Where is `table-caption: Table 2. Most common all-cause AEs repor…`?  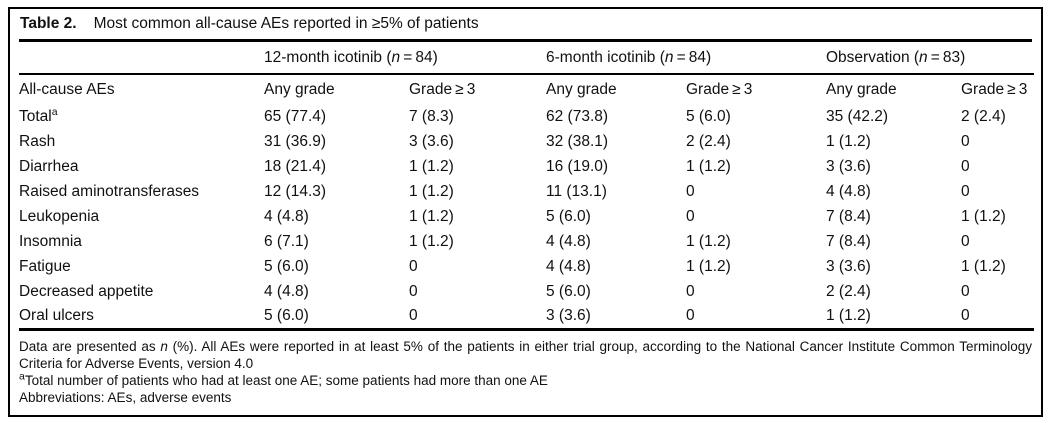
table-caption: Table 2. Most common all-cause AEs repor… is located at coordinates (525, 25).